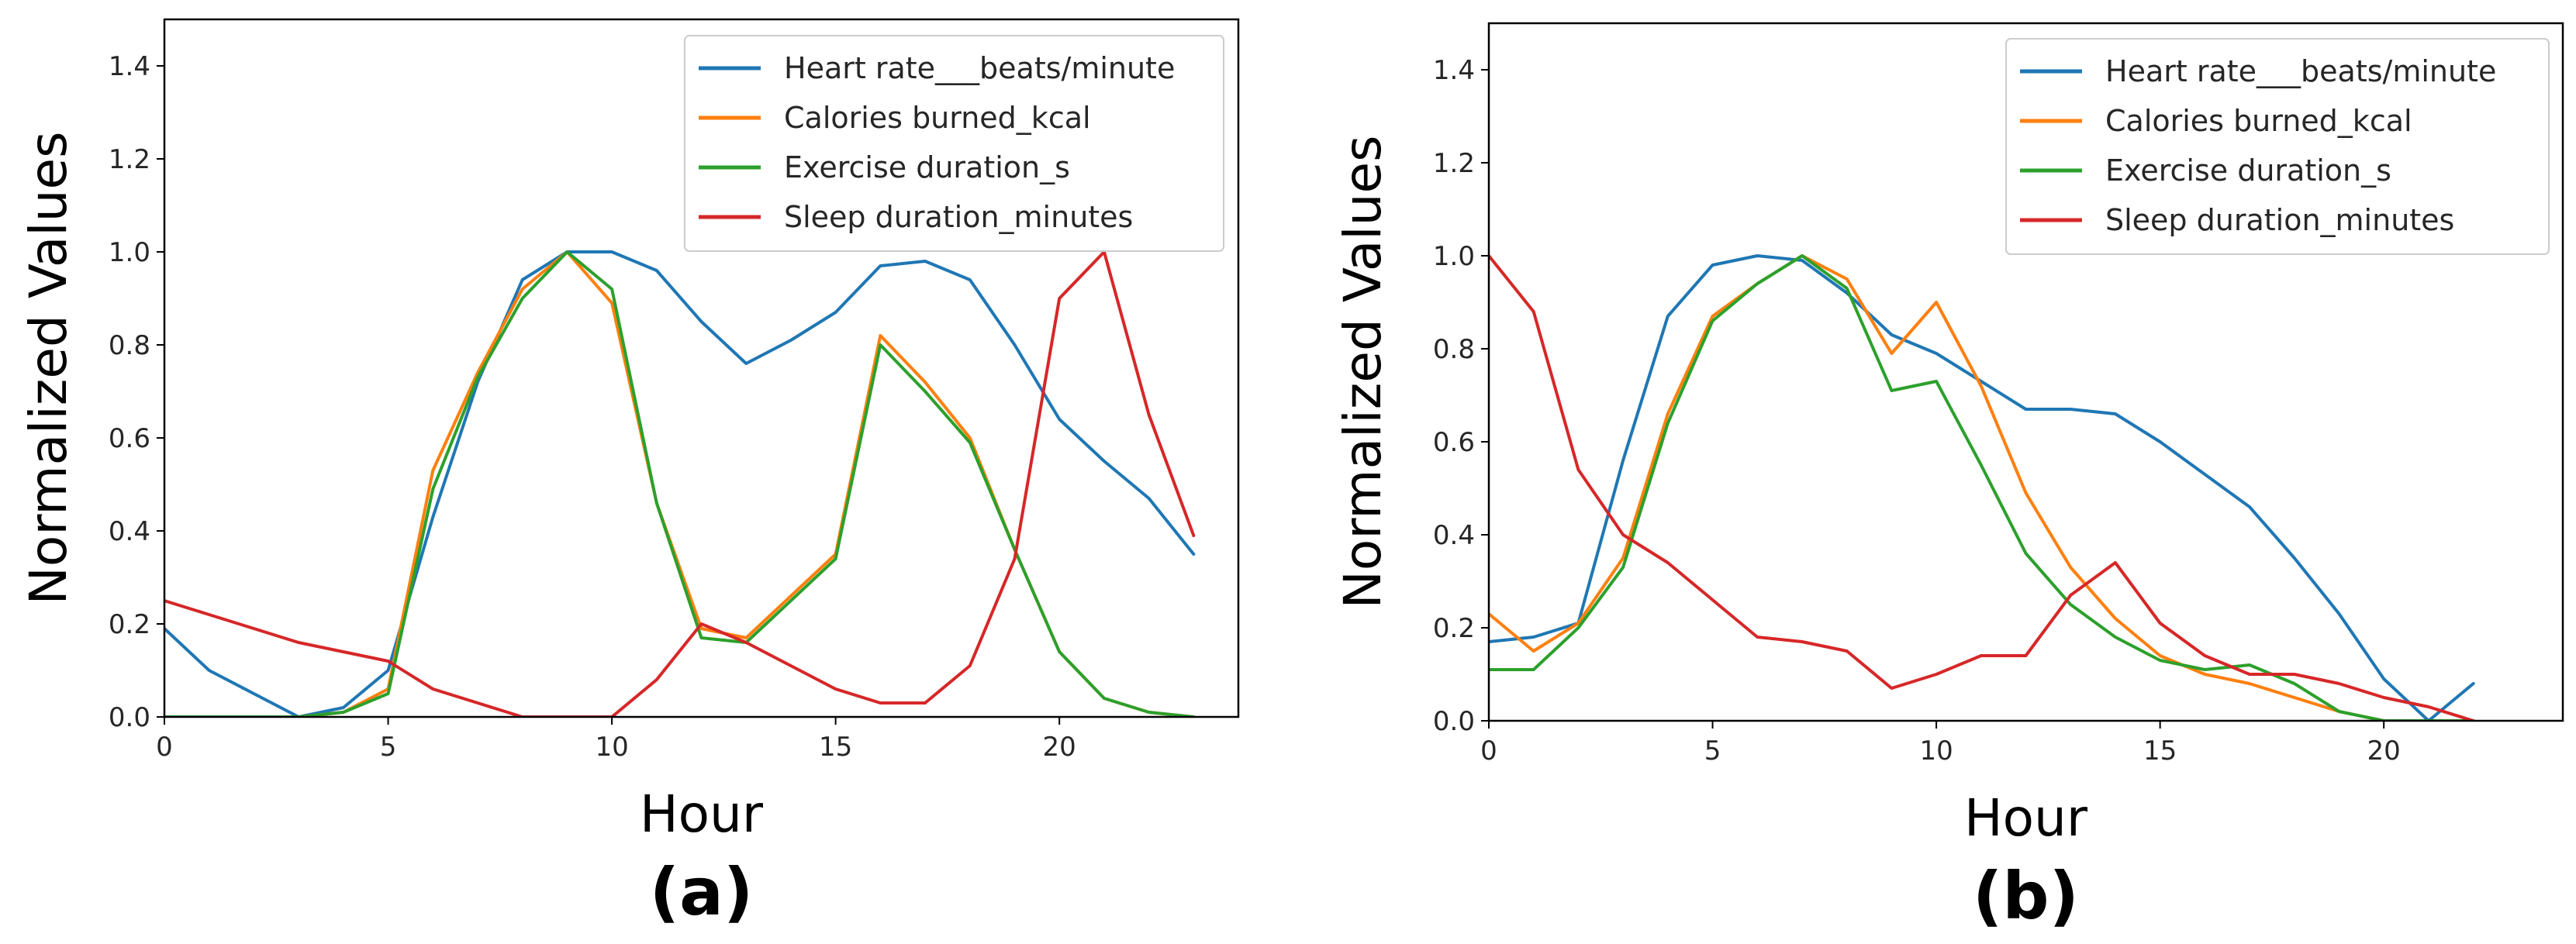 This screenshot has height=944, width=2576. I want to click on panel-caption: (a), so click(702, 892).